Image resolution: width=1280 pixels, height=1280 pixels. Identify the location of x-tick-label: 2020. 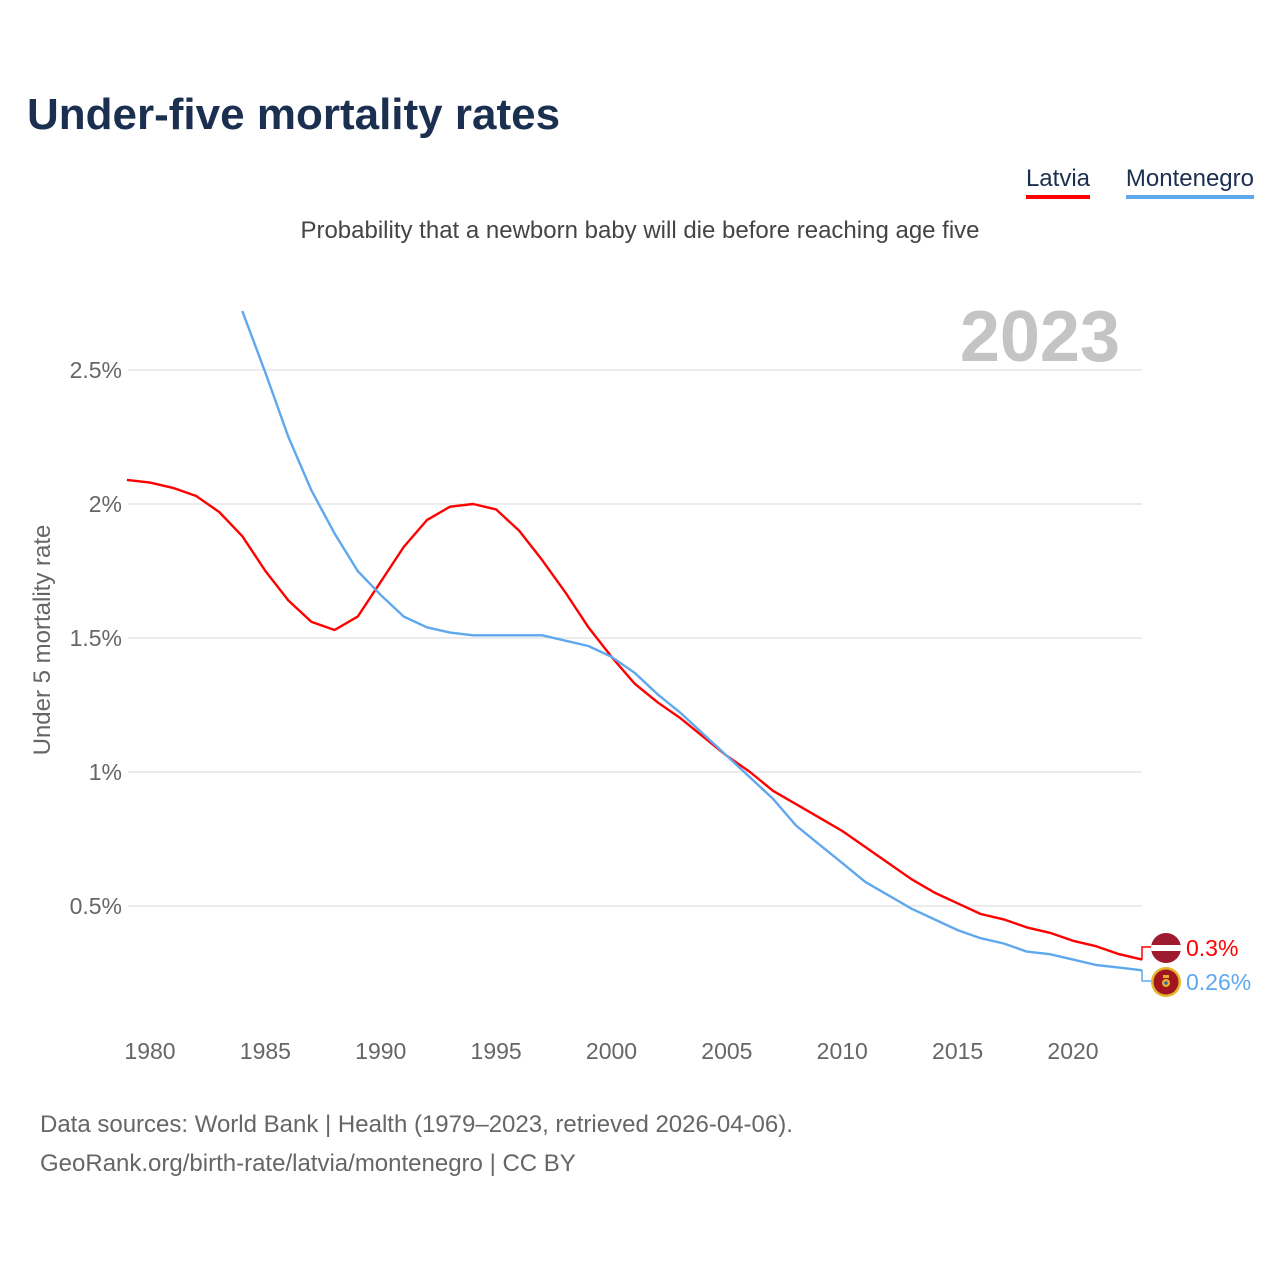
(1072, 1051).